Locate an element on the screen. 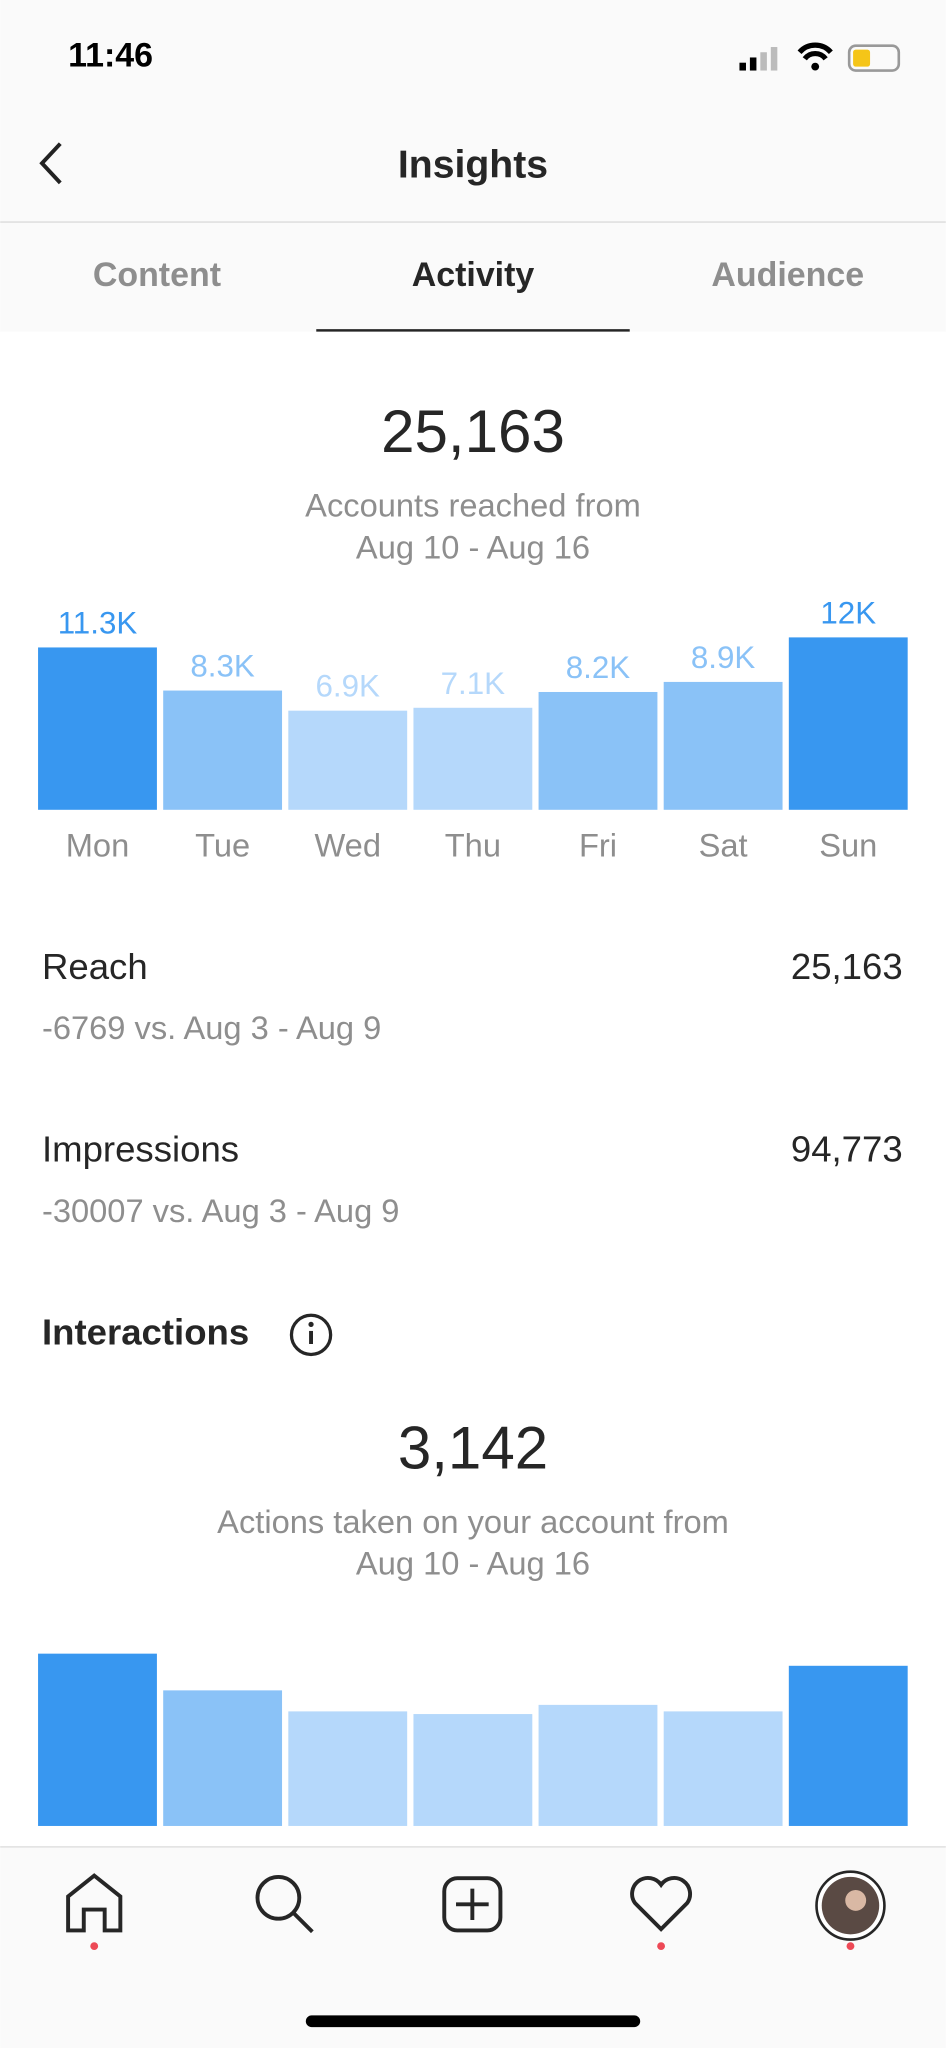 This screenshot has height=2048, width=946. header-title: Insights is located at coordinates (473, 165).